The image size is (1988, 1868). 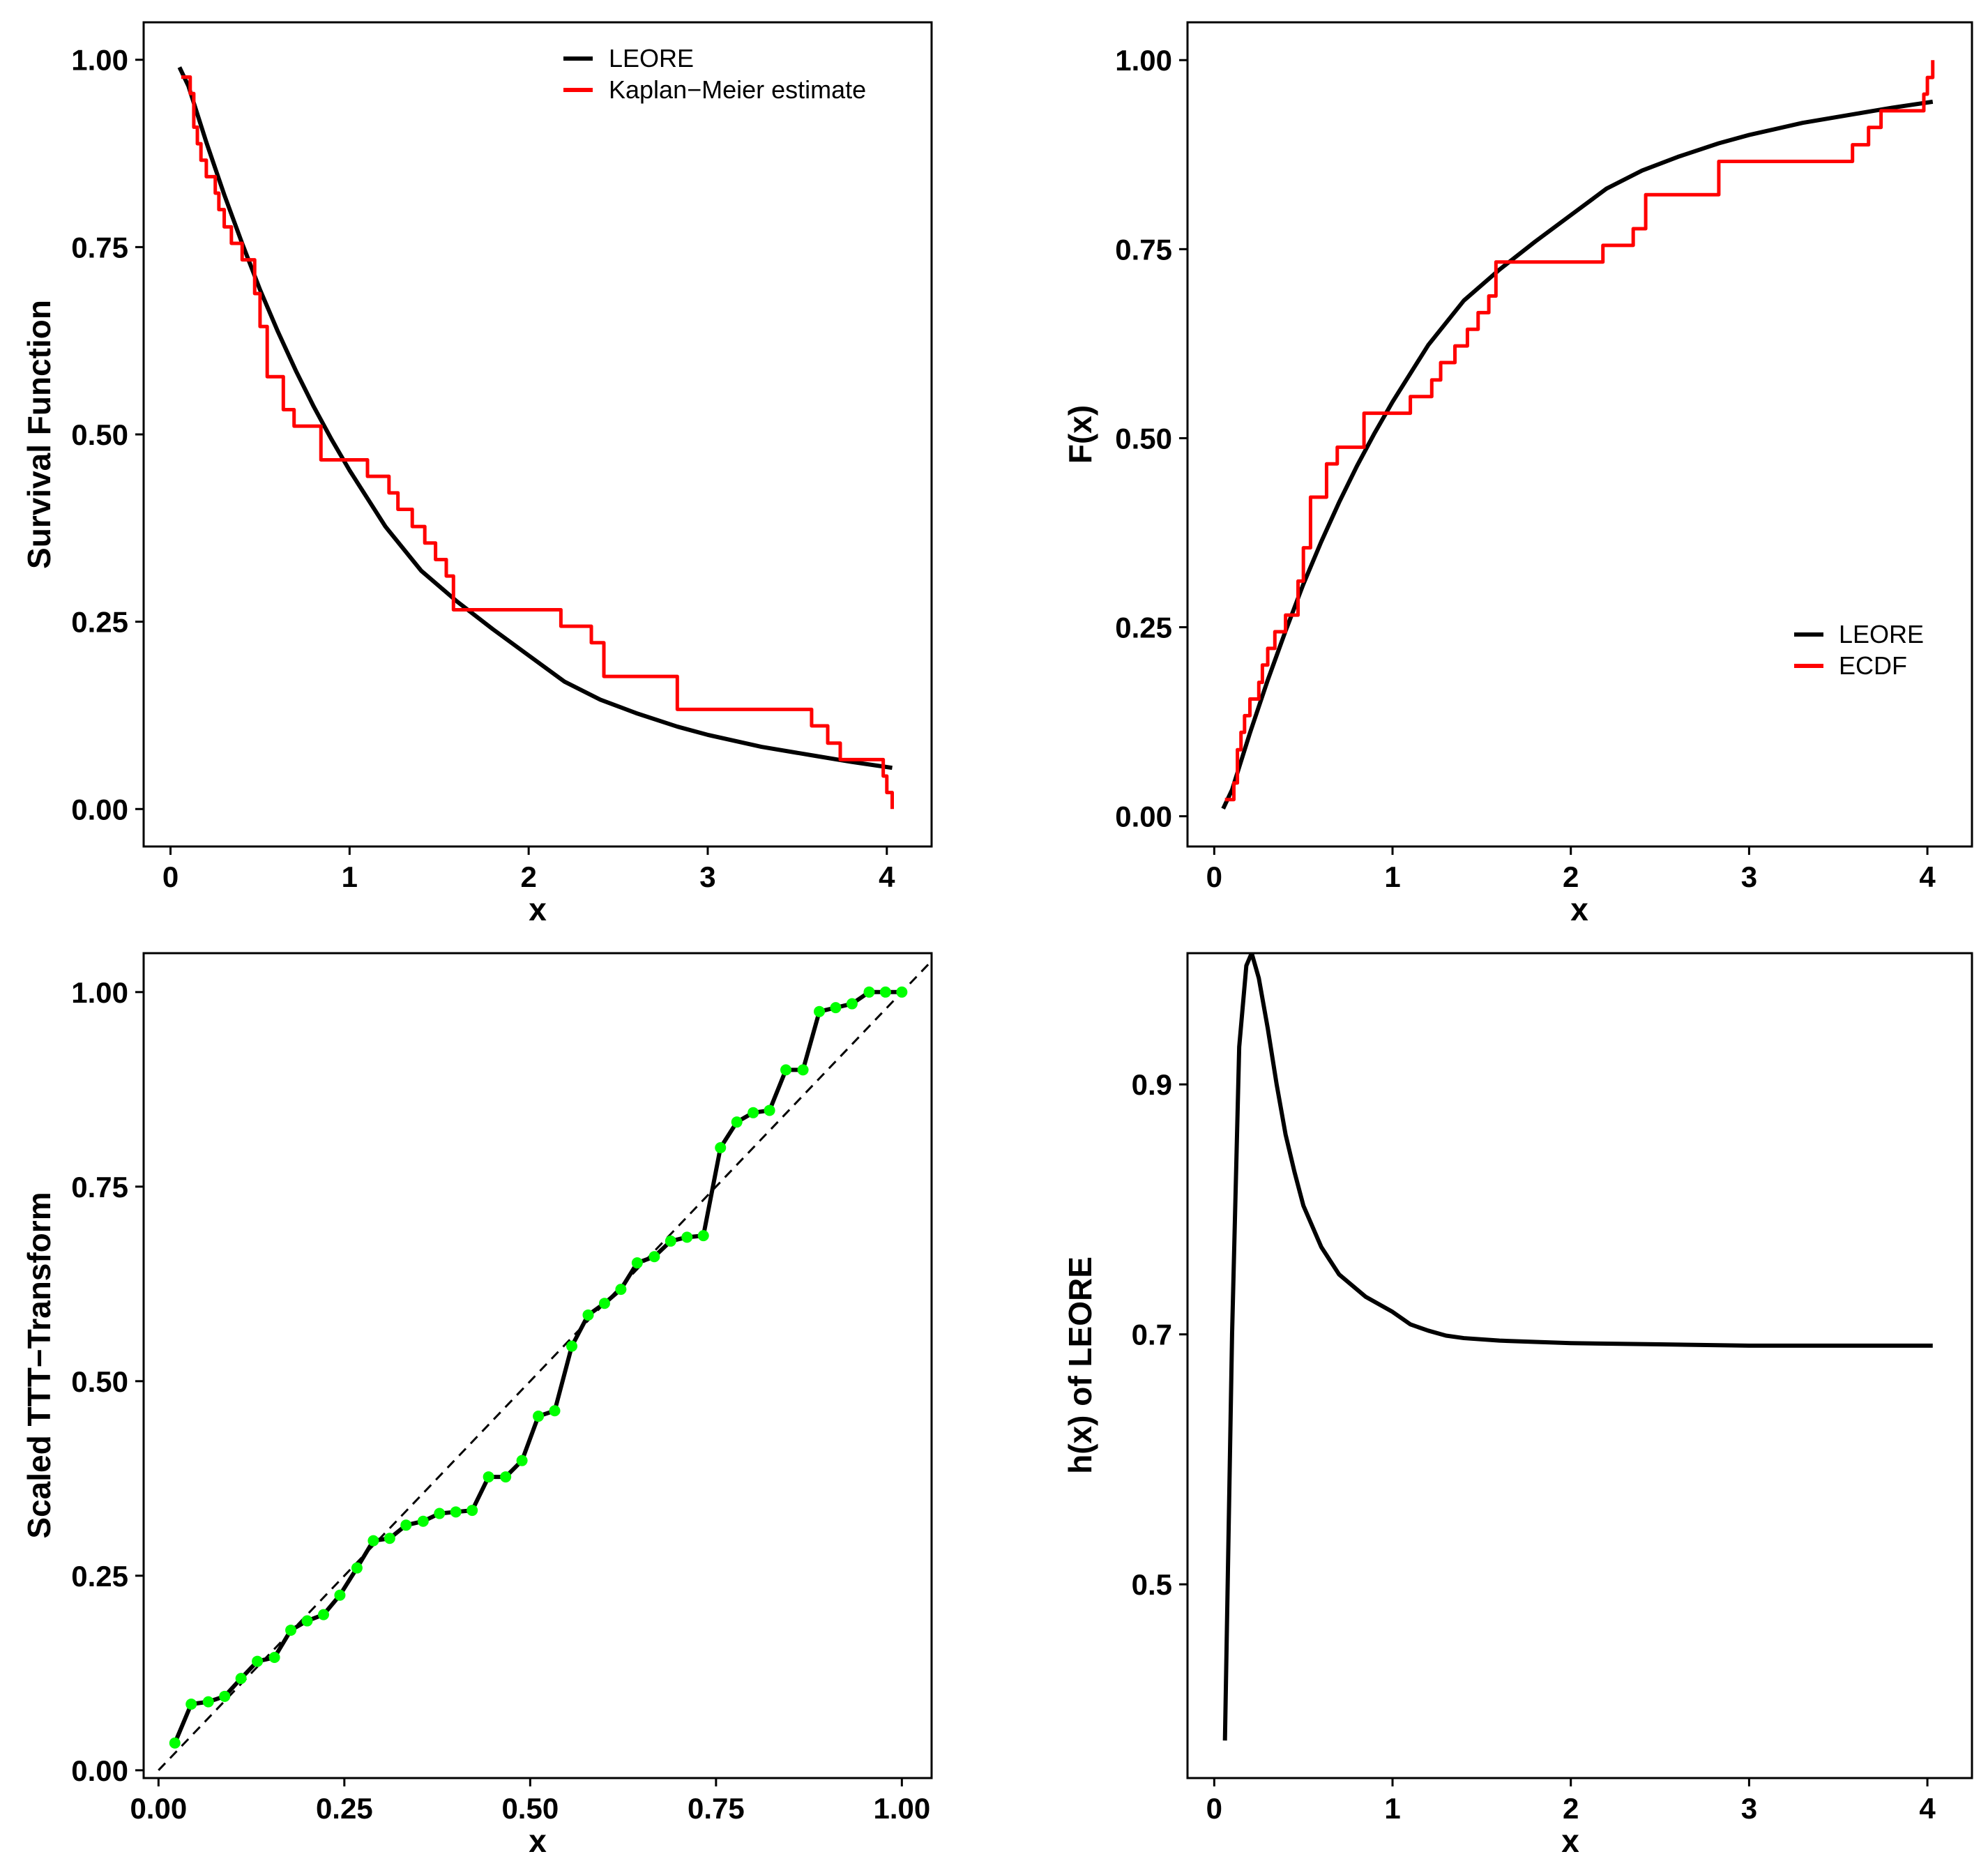 What do you see at coordinates (1152, 1584) in the screenshot?
I see `y-tick-label: 0.5` at bounding box center [1152, 1584].